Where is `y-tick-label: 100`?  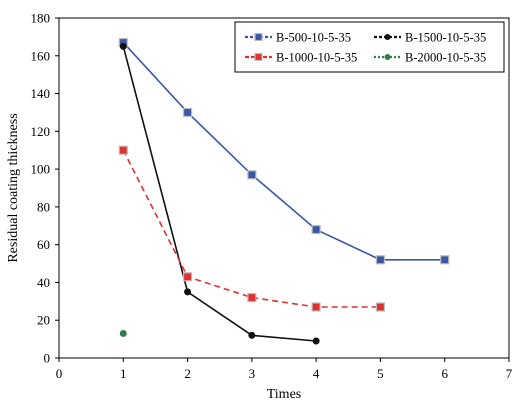
y-tick-label: 100 is located at coordinates (41, 169).